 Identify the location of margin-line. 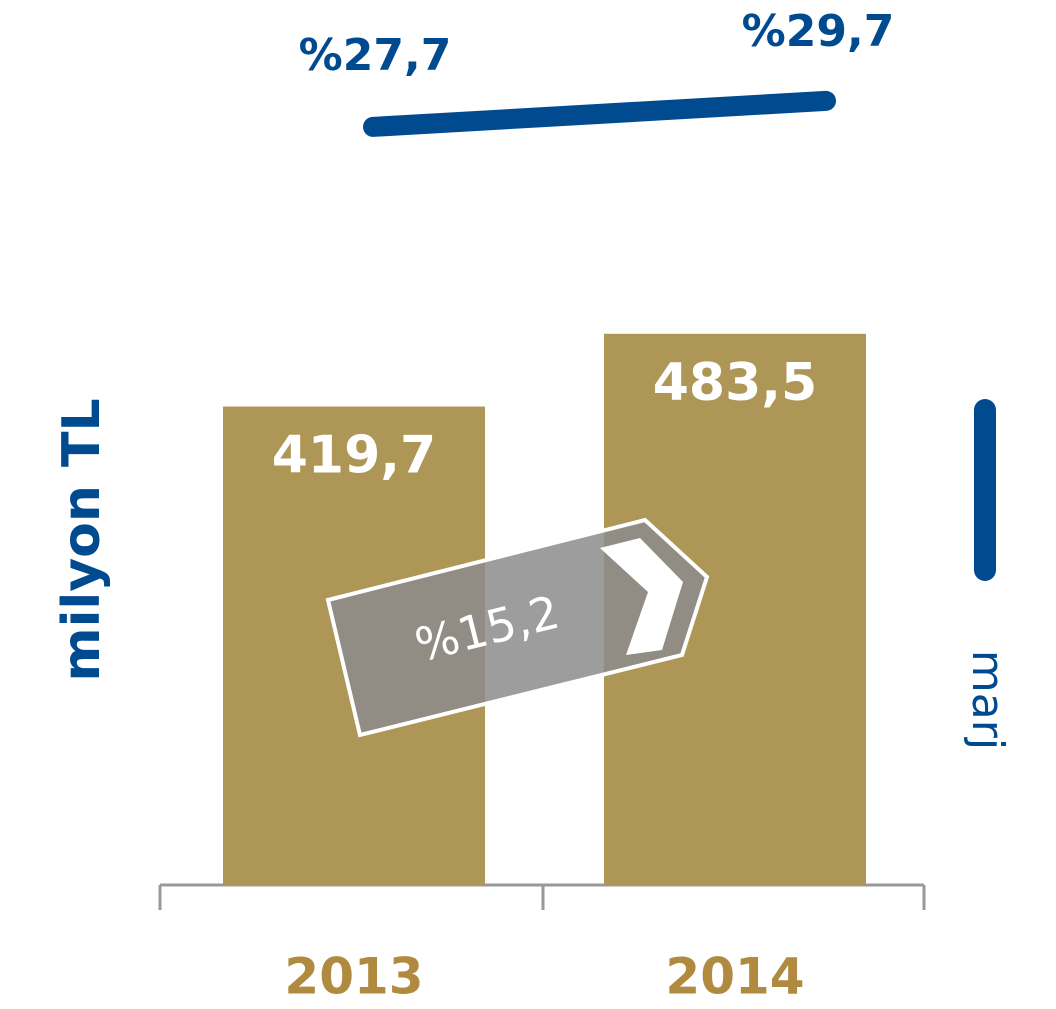
(599, 113).